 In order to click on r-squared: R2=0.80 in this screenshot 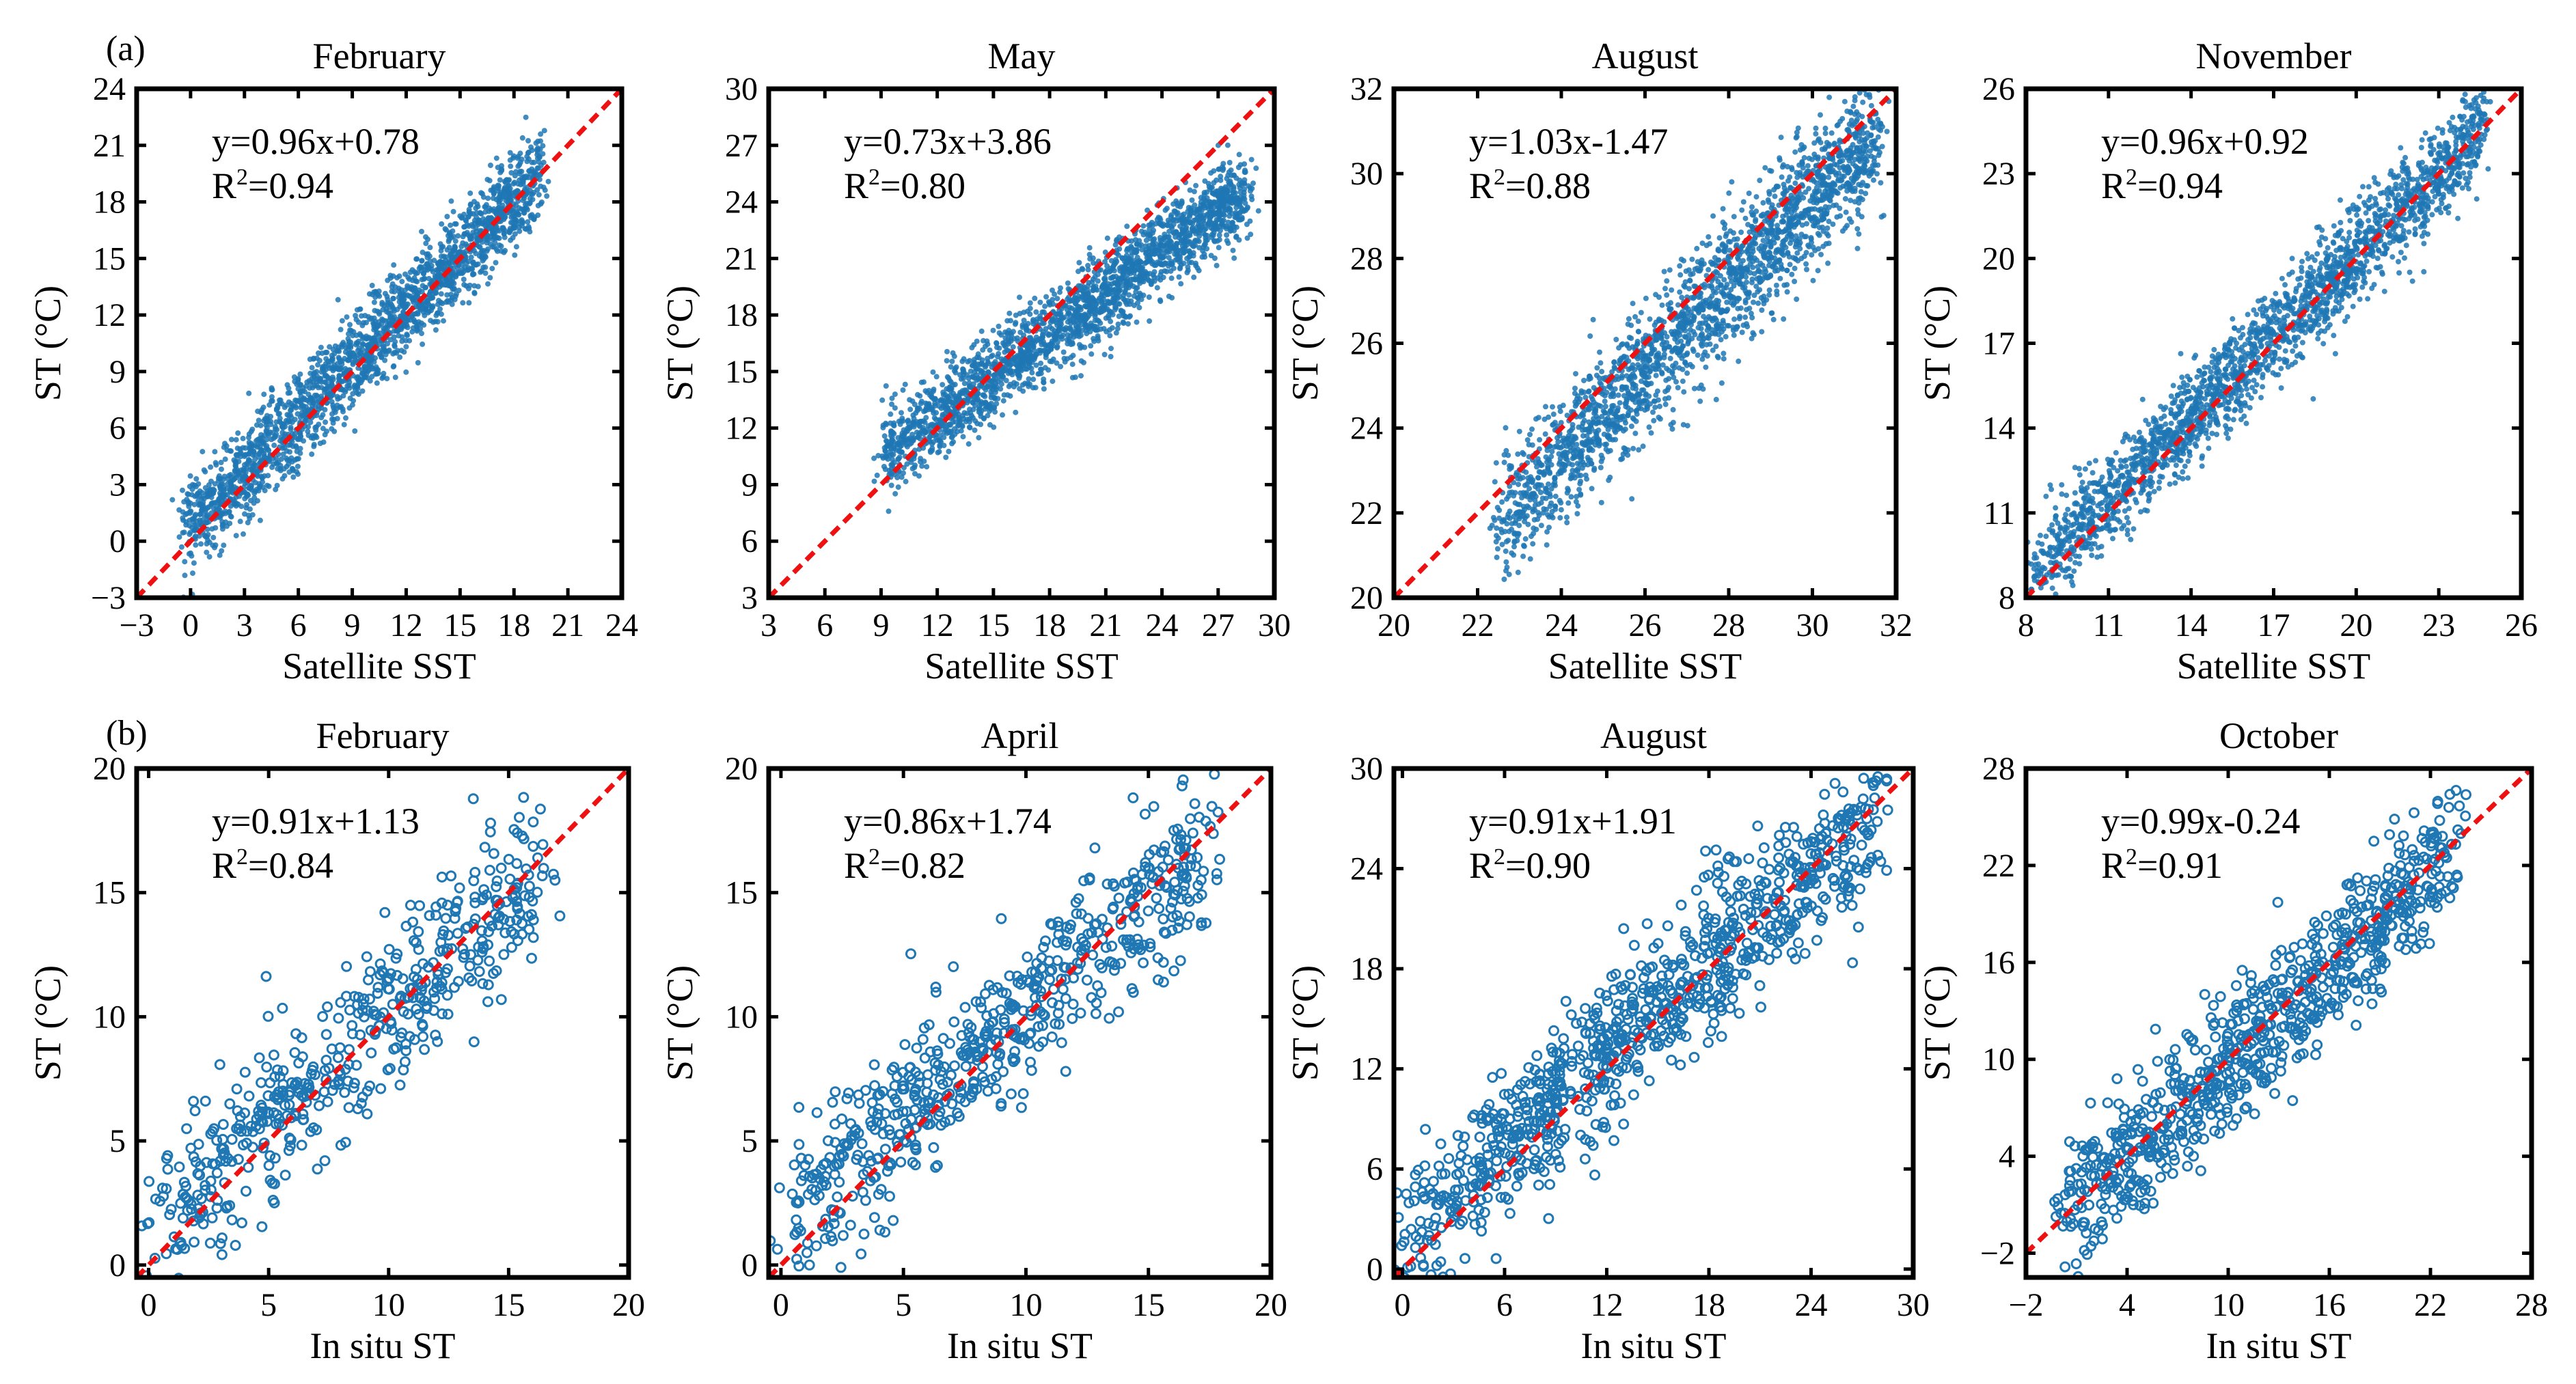, I will do `click(904, 186)`.